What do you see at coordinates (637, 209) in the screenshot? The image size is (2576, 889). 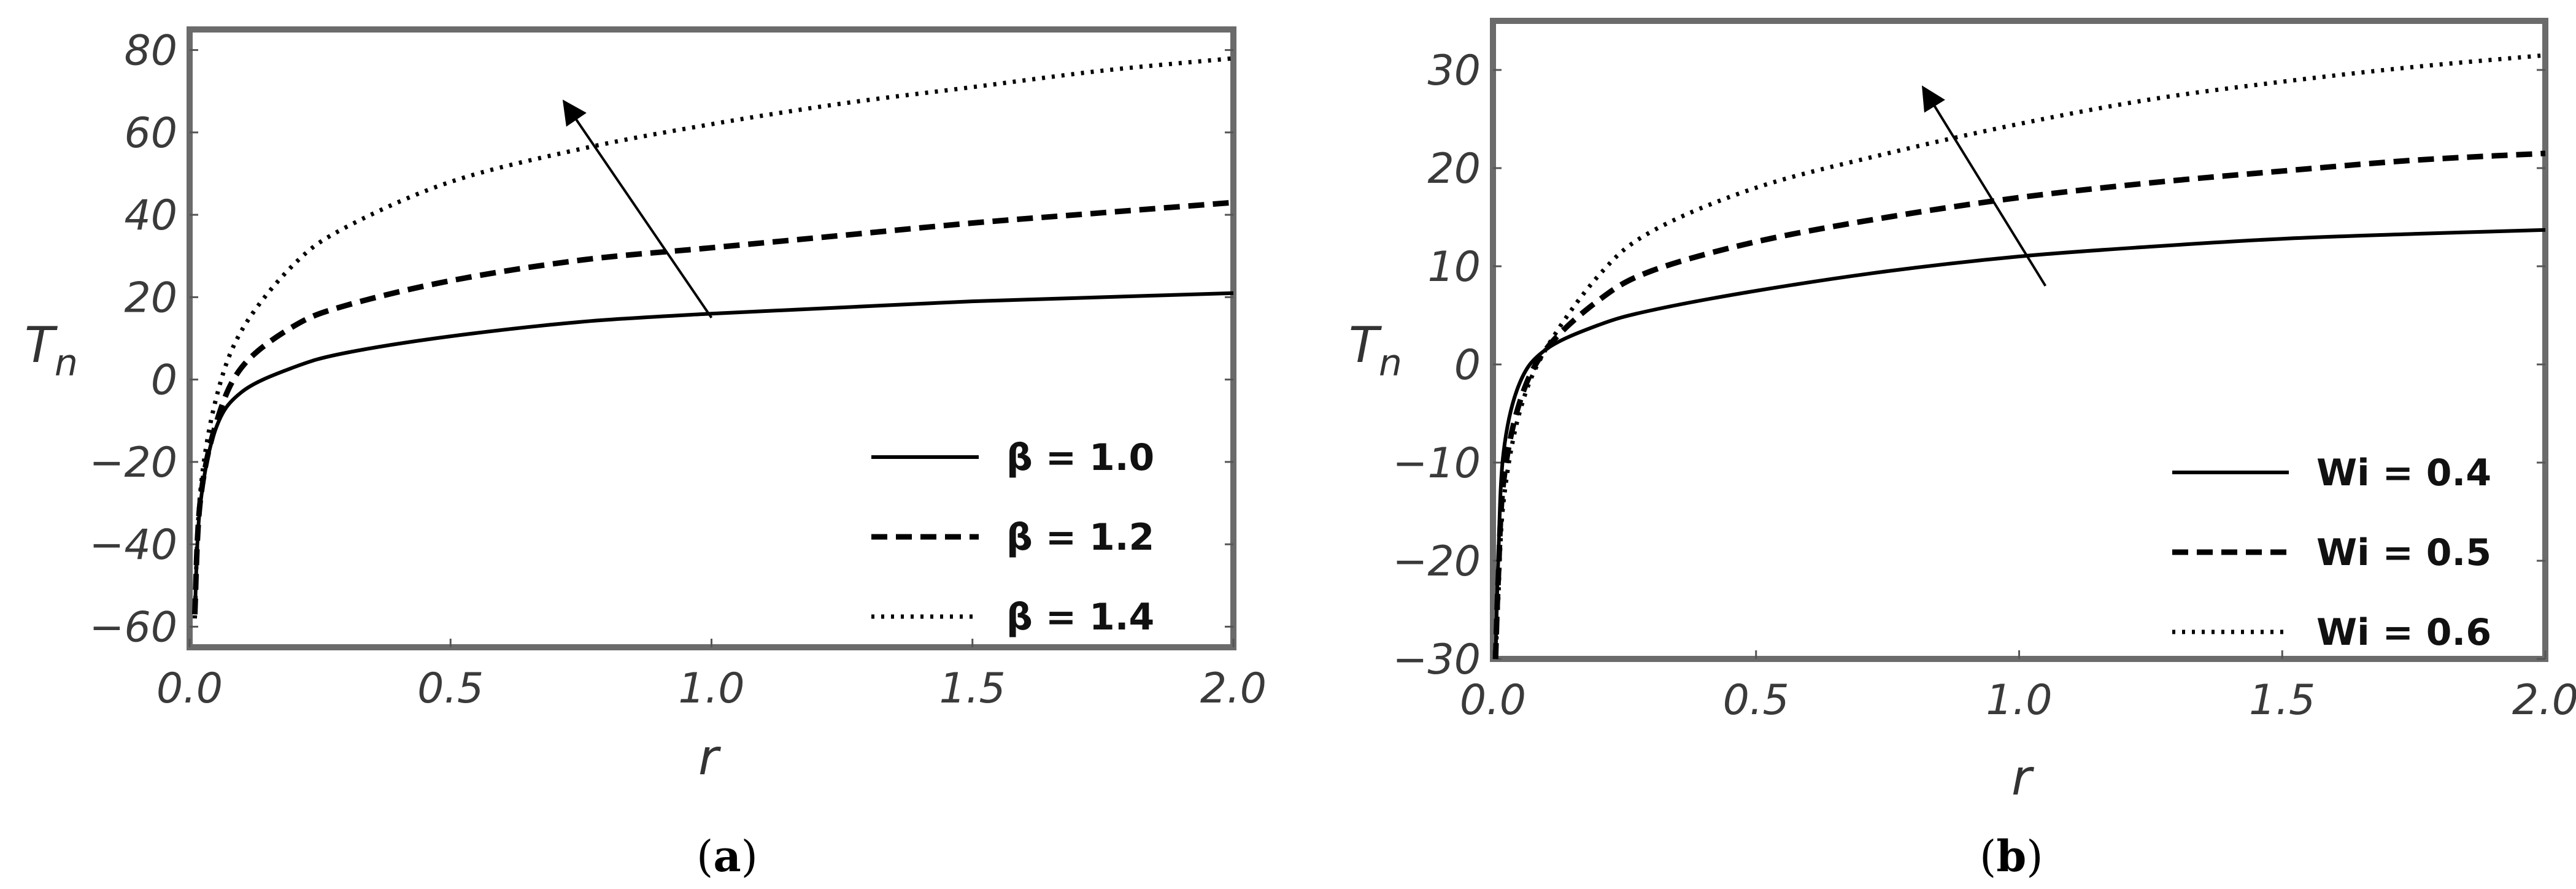 I see `trend-arrow-a` at bounding box center [637, 209].